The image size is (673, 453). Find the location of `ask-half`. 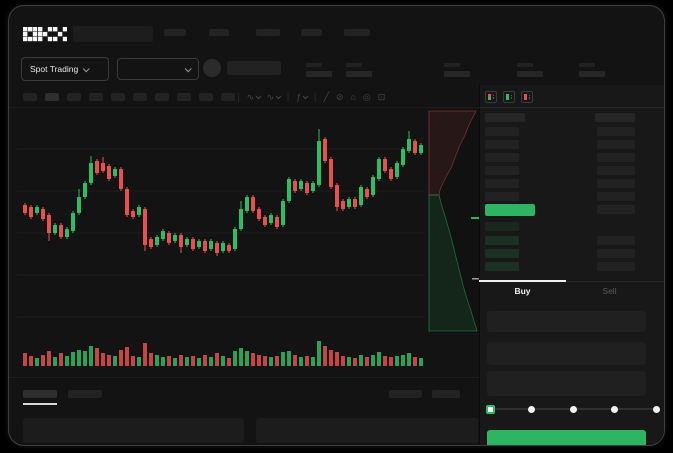

ask-half is located at coordinates (489, 95).